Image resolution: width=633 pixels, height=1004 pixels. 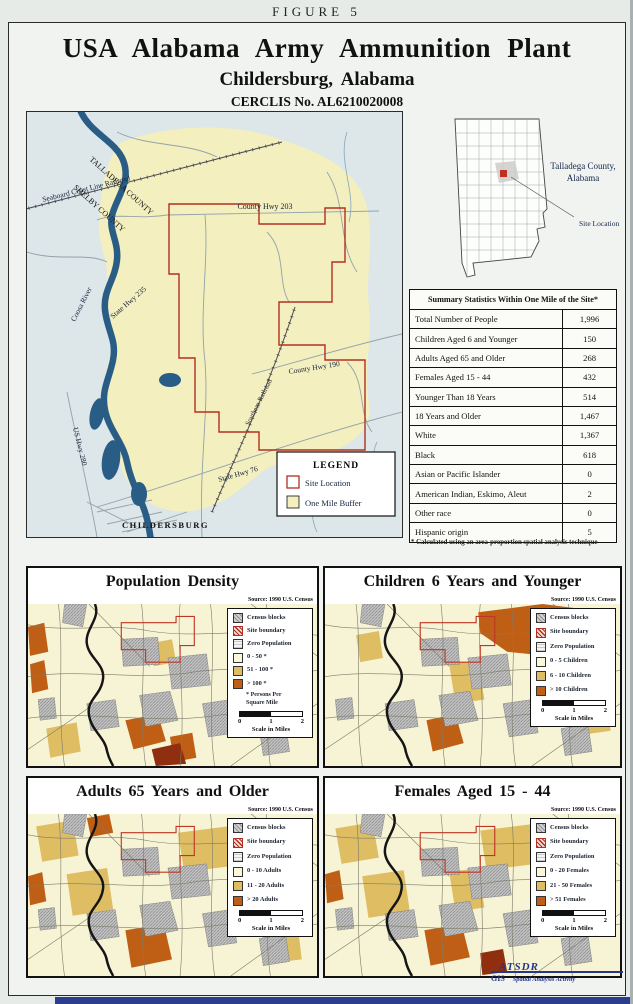 I want to click on logo-tagline: Spatial Analysis Activity, so click(x=544, y=979).